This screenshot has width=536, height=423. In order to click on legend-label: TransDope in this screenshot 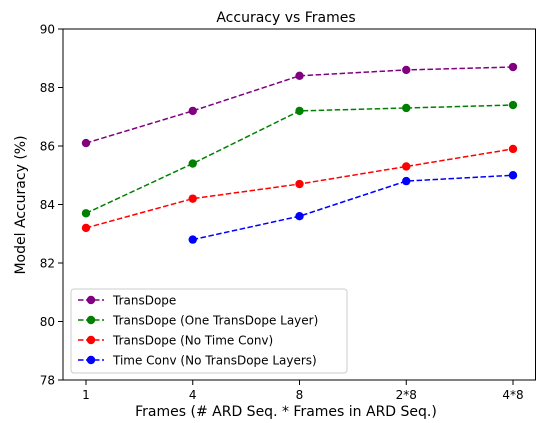, I will do `click(144, 301)`.